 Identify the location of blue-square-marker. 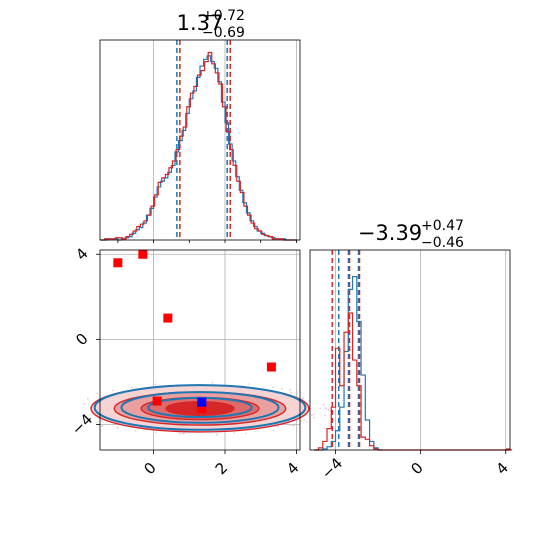
(202, 402).